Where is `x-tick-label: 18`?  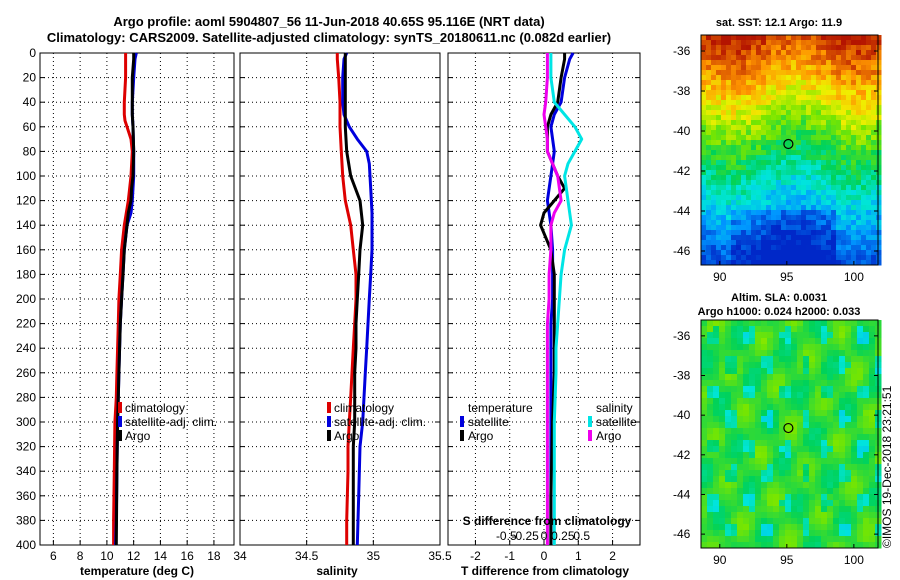
x-tick-label: 18 is located at coordinates (214, 556).